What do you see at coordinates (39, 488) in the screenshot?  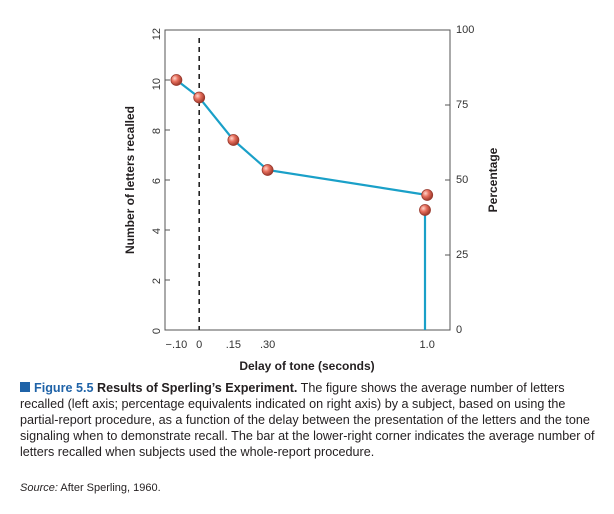 I see `source-label: Source:` at bounding box center [39, 488].